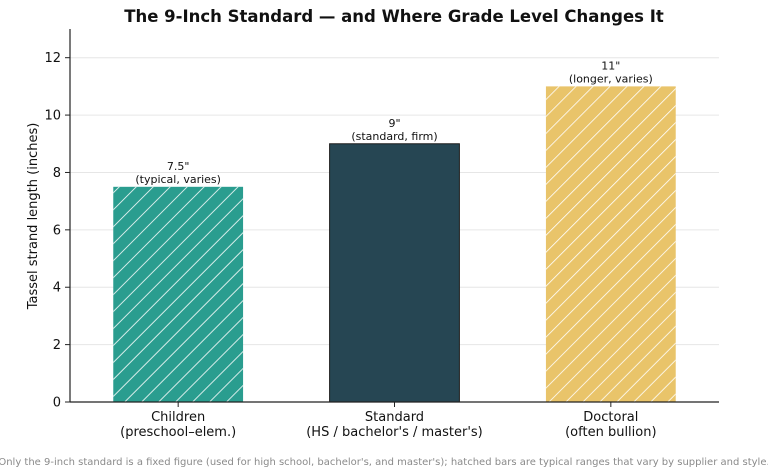 This screenshot has height=476, width=768. What do you see at coordinates (610, 65) in the screenshot?
I see `data-label: 11"` at bounding box center [610, 65].